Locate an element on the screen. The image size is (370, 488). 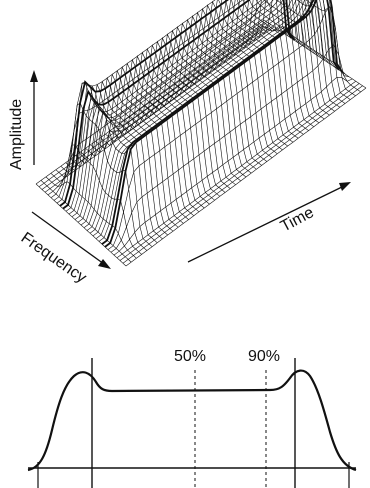
amplitude-axis: Amplitude is located at coordinates (23, 120).